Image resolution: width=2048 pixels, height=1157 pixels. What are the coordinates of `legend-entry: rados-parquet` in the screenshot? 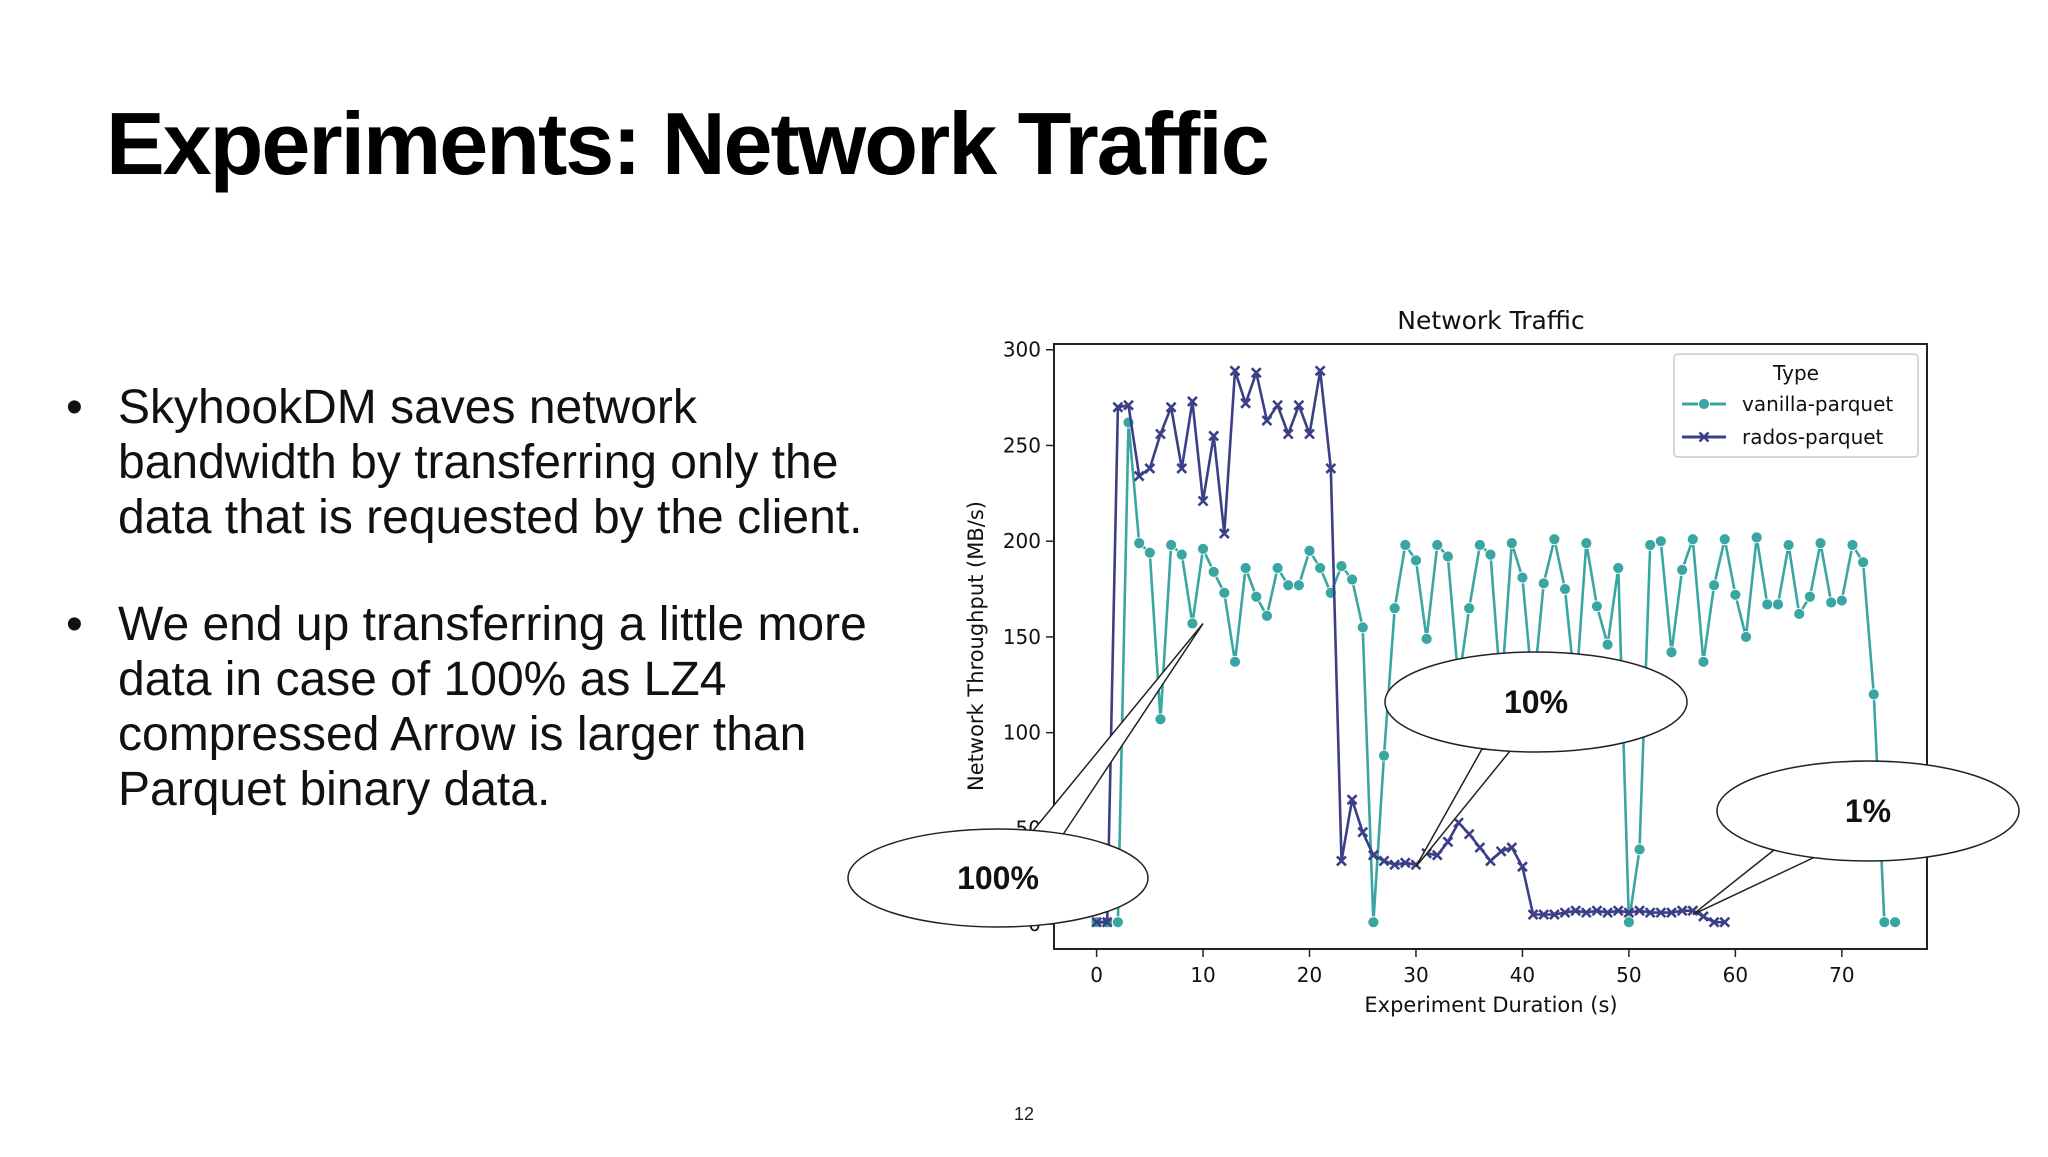 It's located at (1783, 437).